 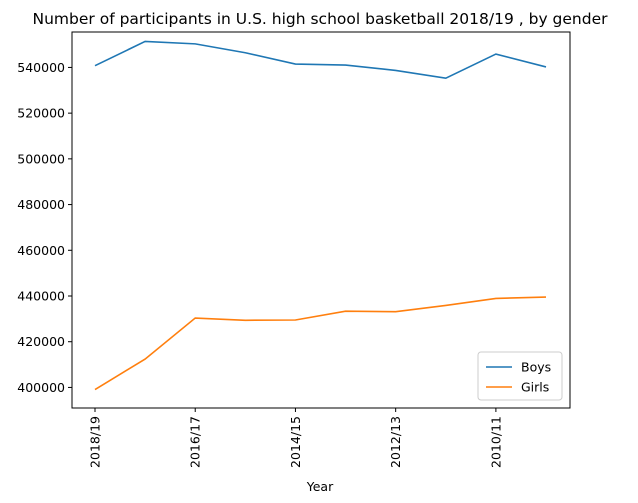 What do you see at coordinates (535, 387) in the screenshot?
I see `legend-label-girls: Girls` at bounding box center [535, 387].